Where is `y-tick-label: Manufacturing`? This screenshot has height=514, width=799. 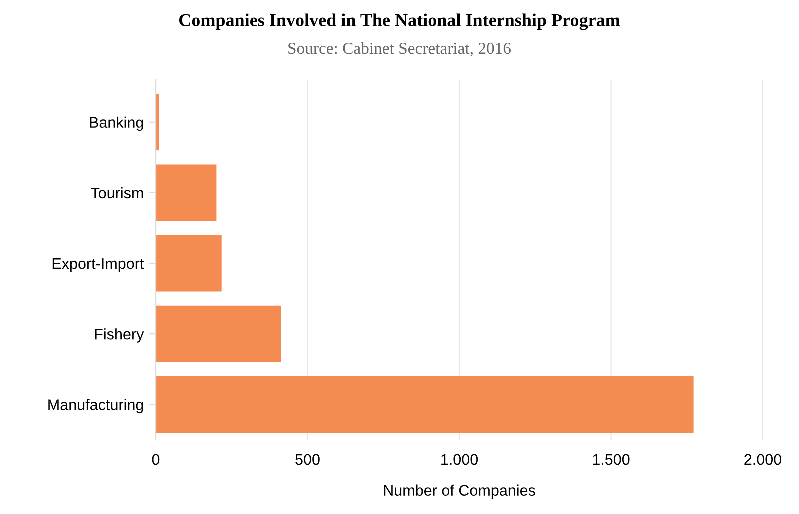 y-tick-label: Manufacturing is located at coordinates (96, 406).